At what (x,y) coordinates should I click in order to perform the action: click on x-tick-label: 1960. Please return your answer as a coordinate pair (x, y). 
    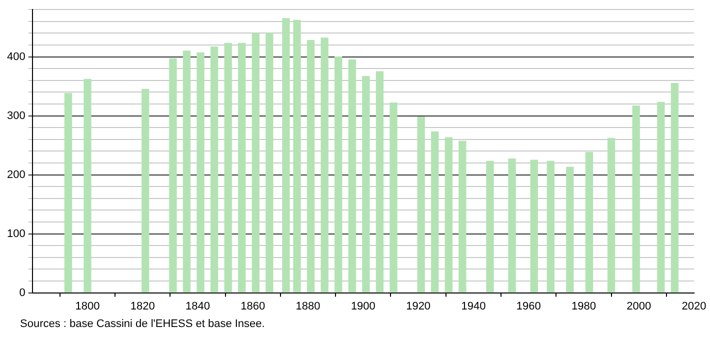
    Looking at the image, I should click on (528, 306).